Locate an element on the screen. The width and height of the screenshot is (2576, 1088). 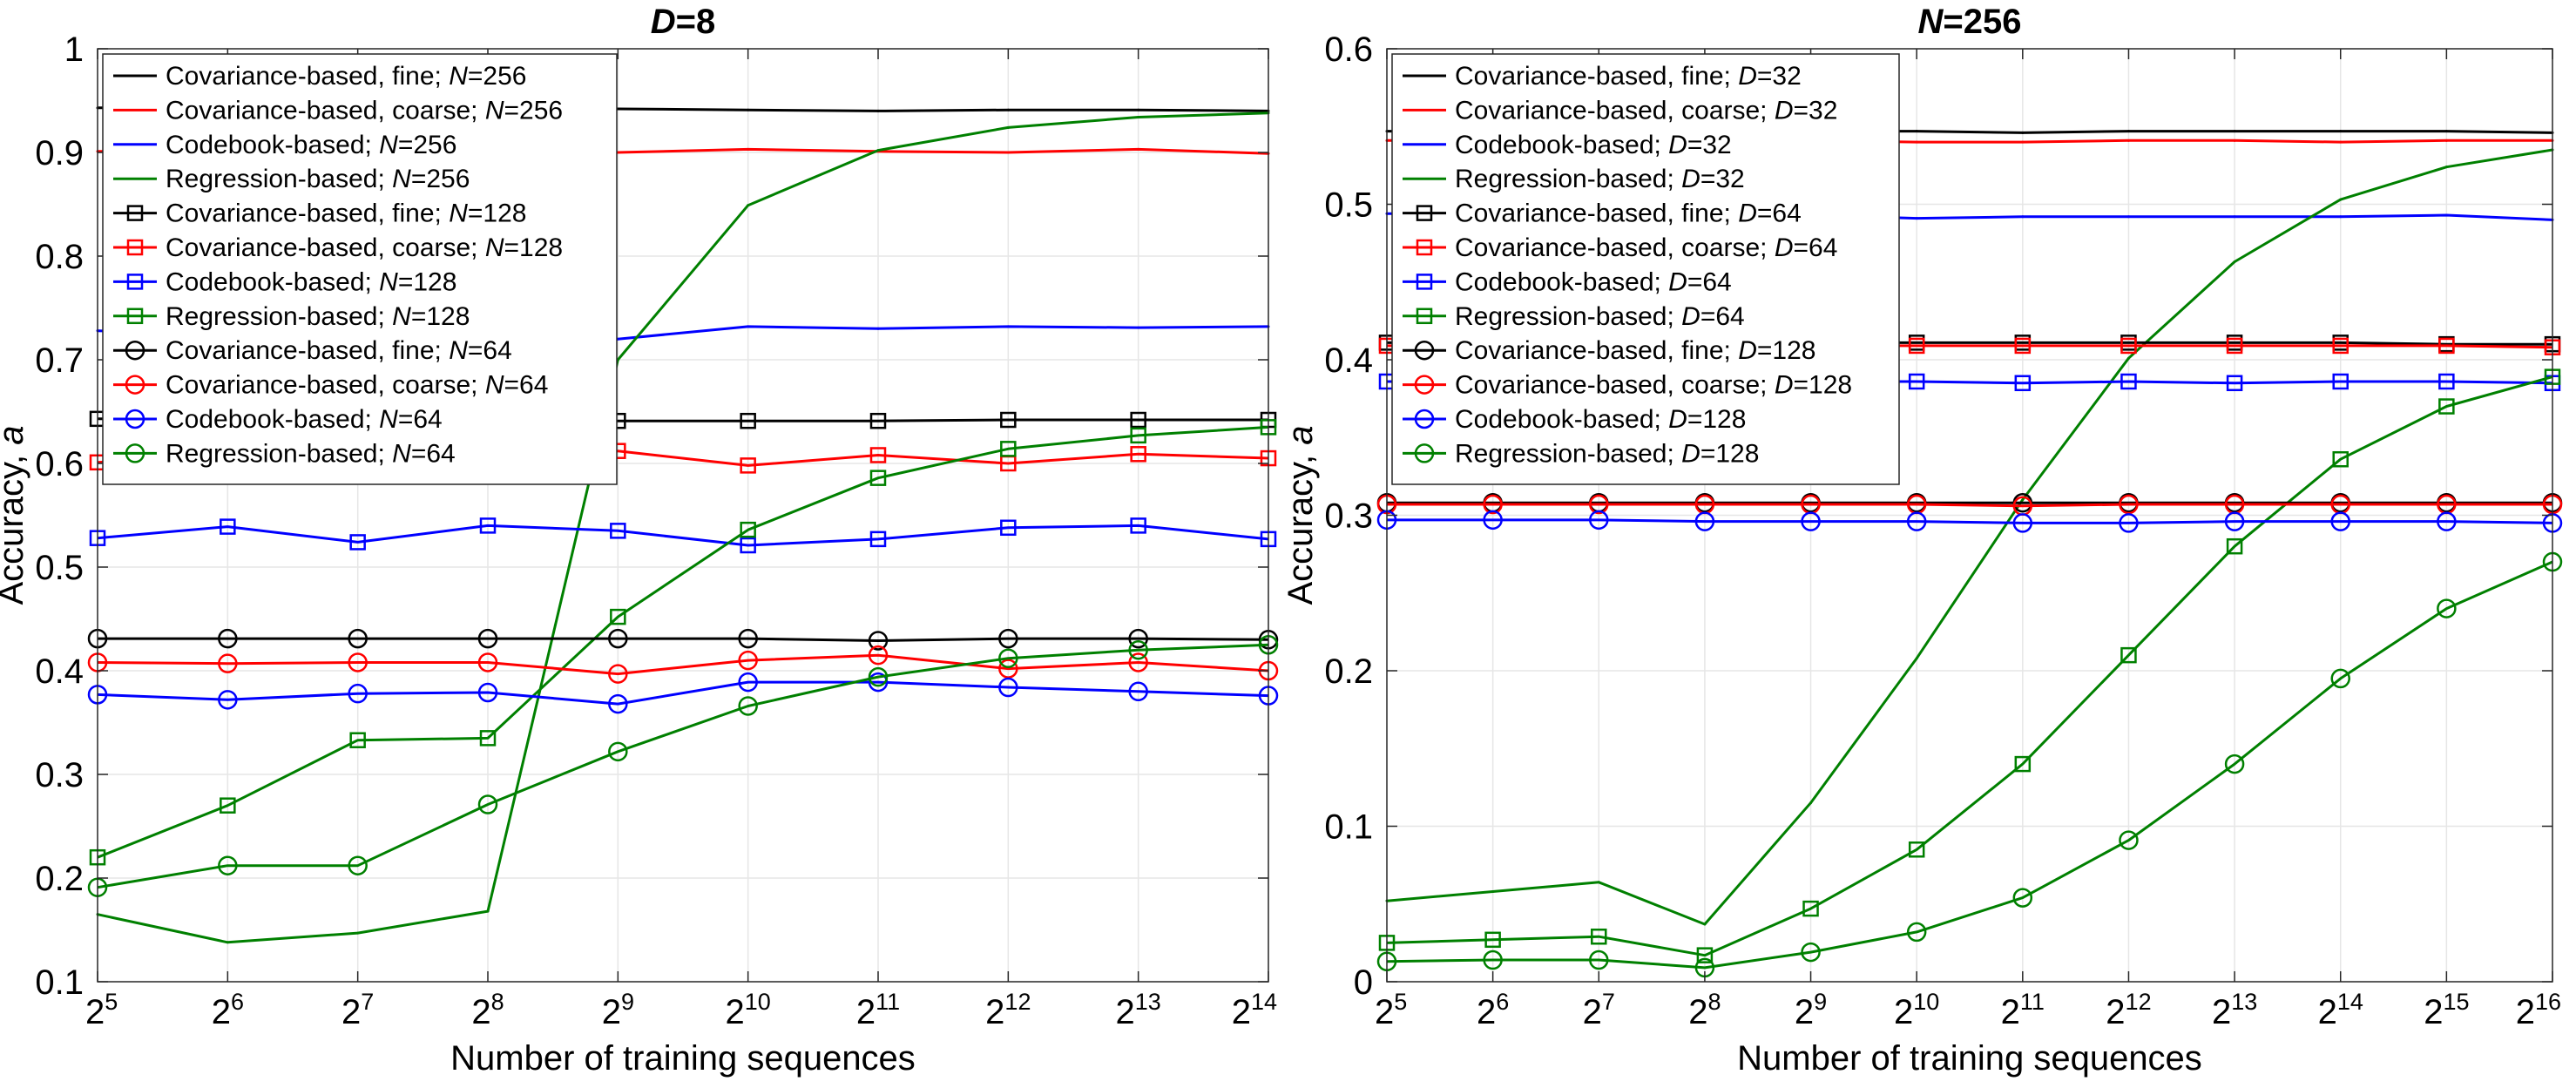
y-axis-label: Accuracy, a is located at coordinates (15, 515).